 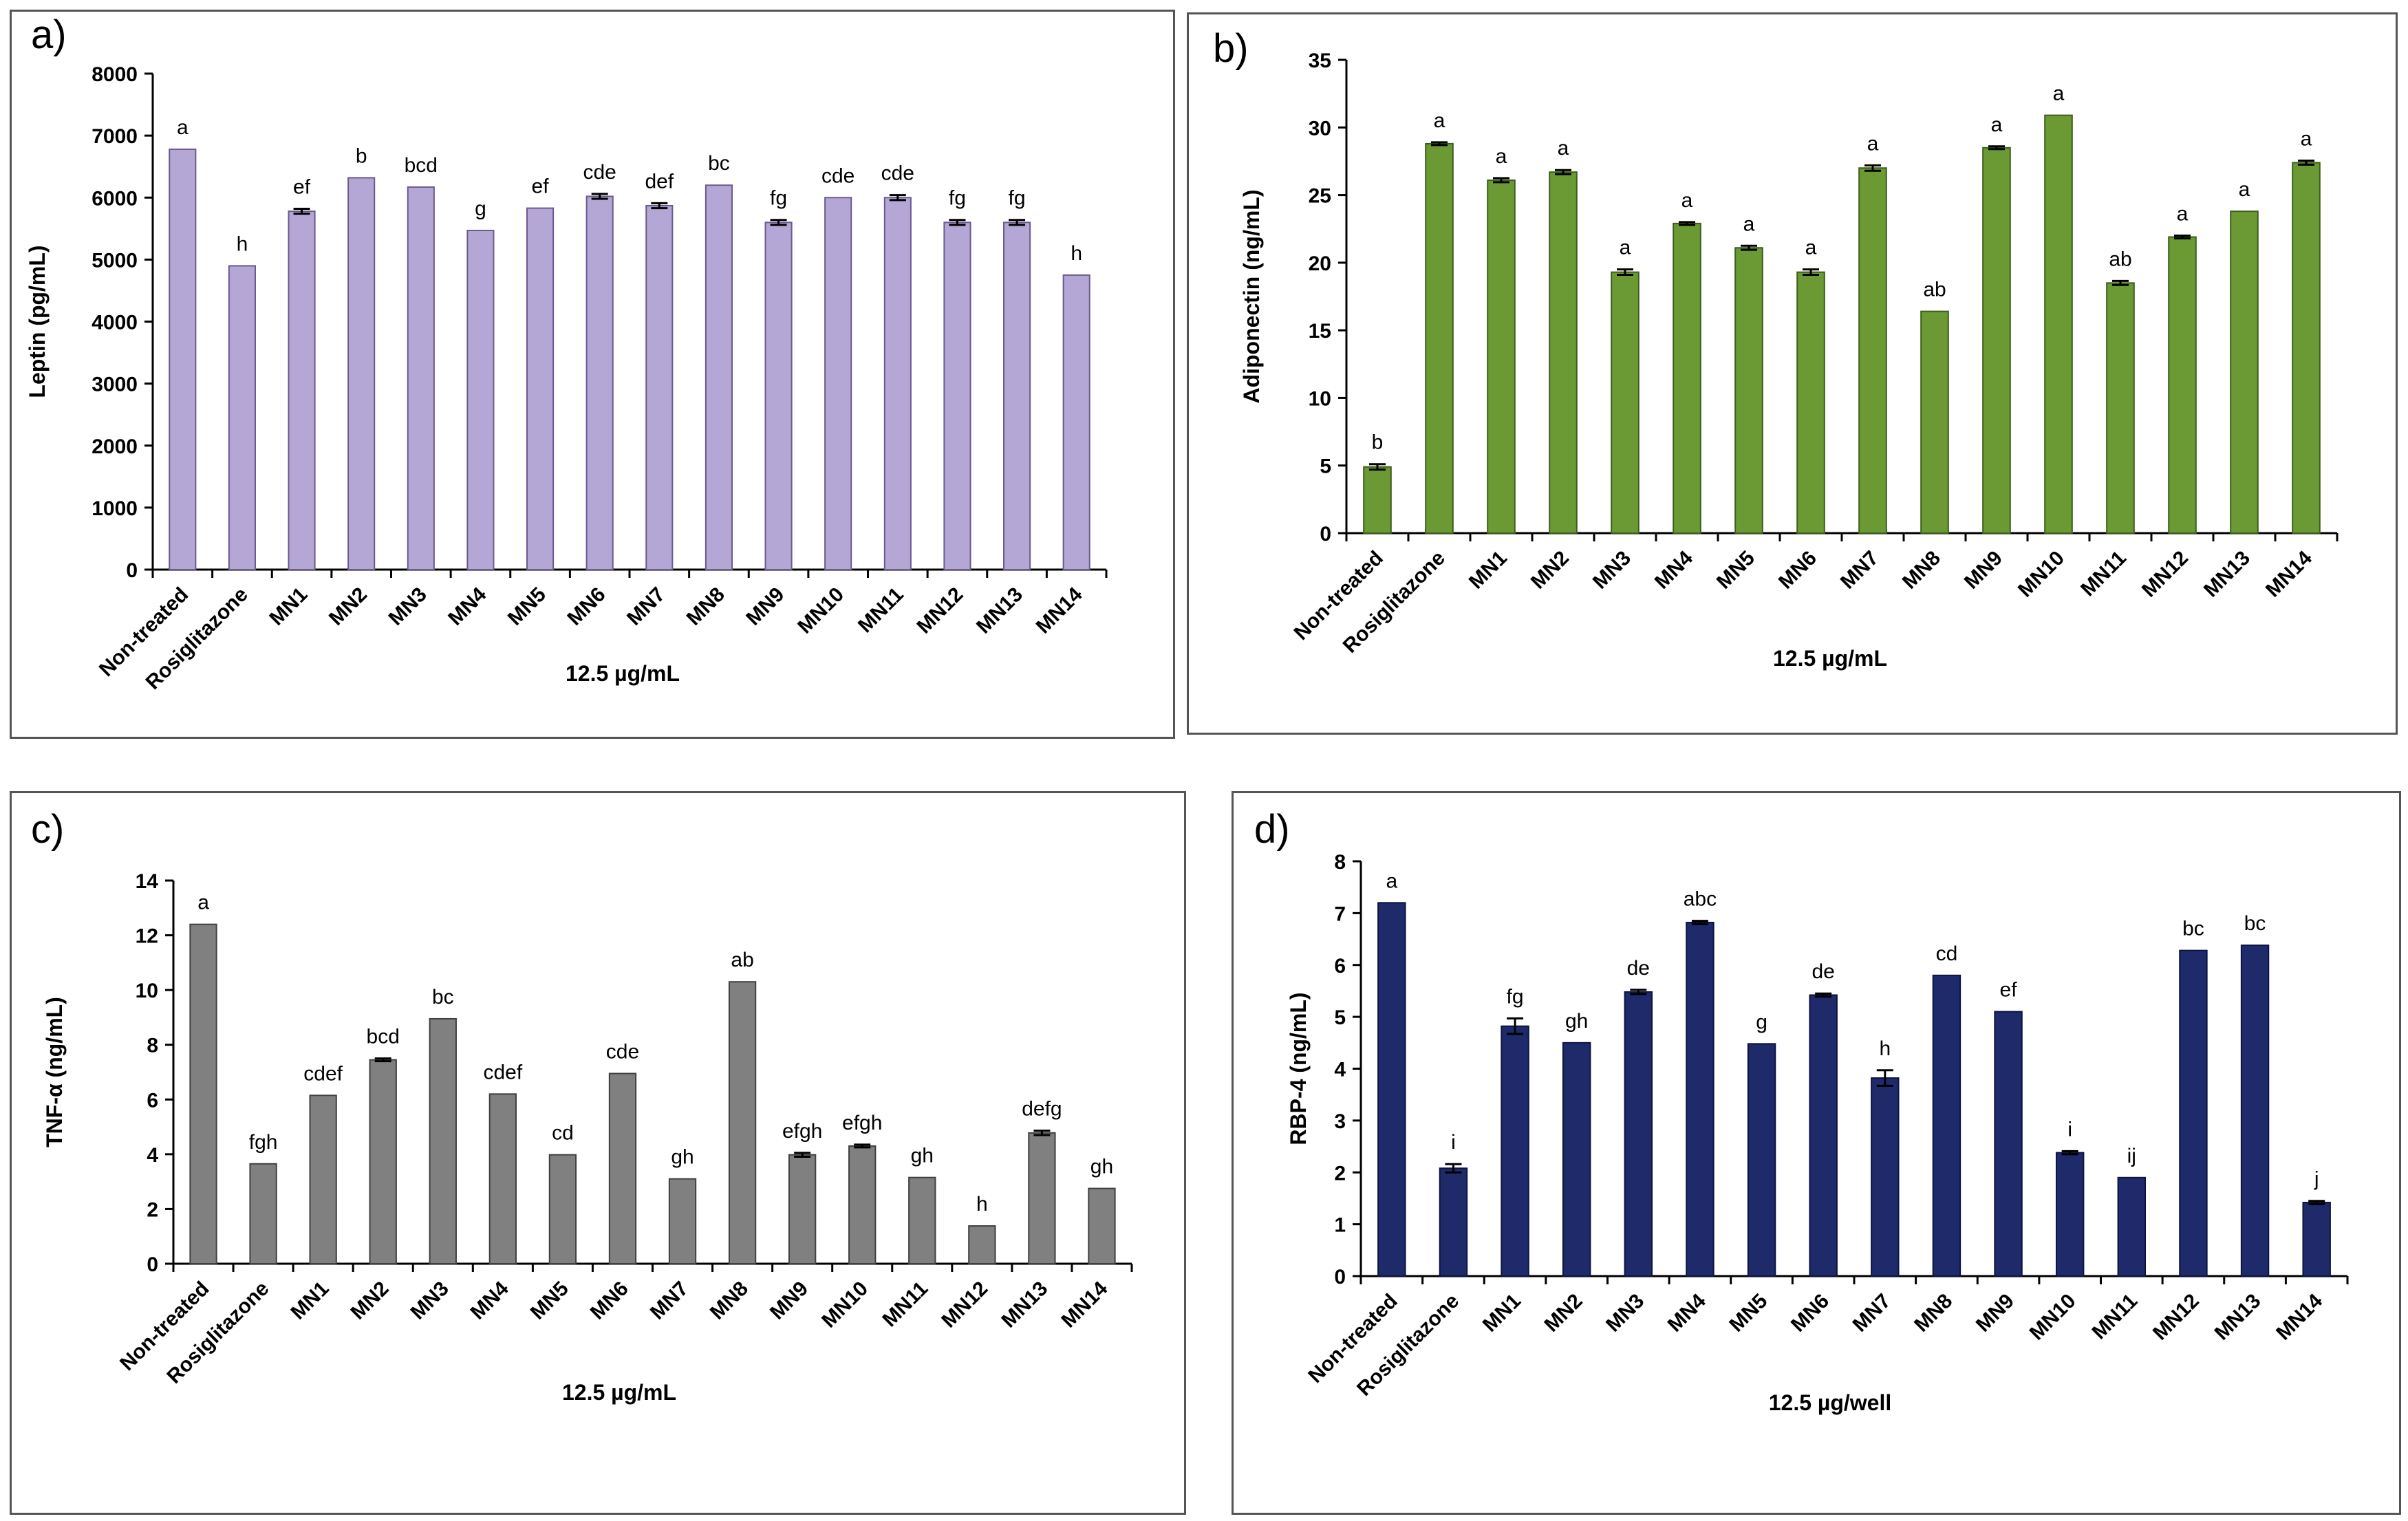 What do you see at coordinates (1042, 1109) in the screenshot?
I see `chart-c-significance-letter: defg` at bounding box center [1042, 1109].